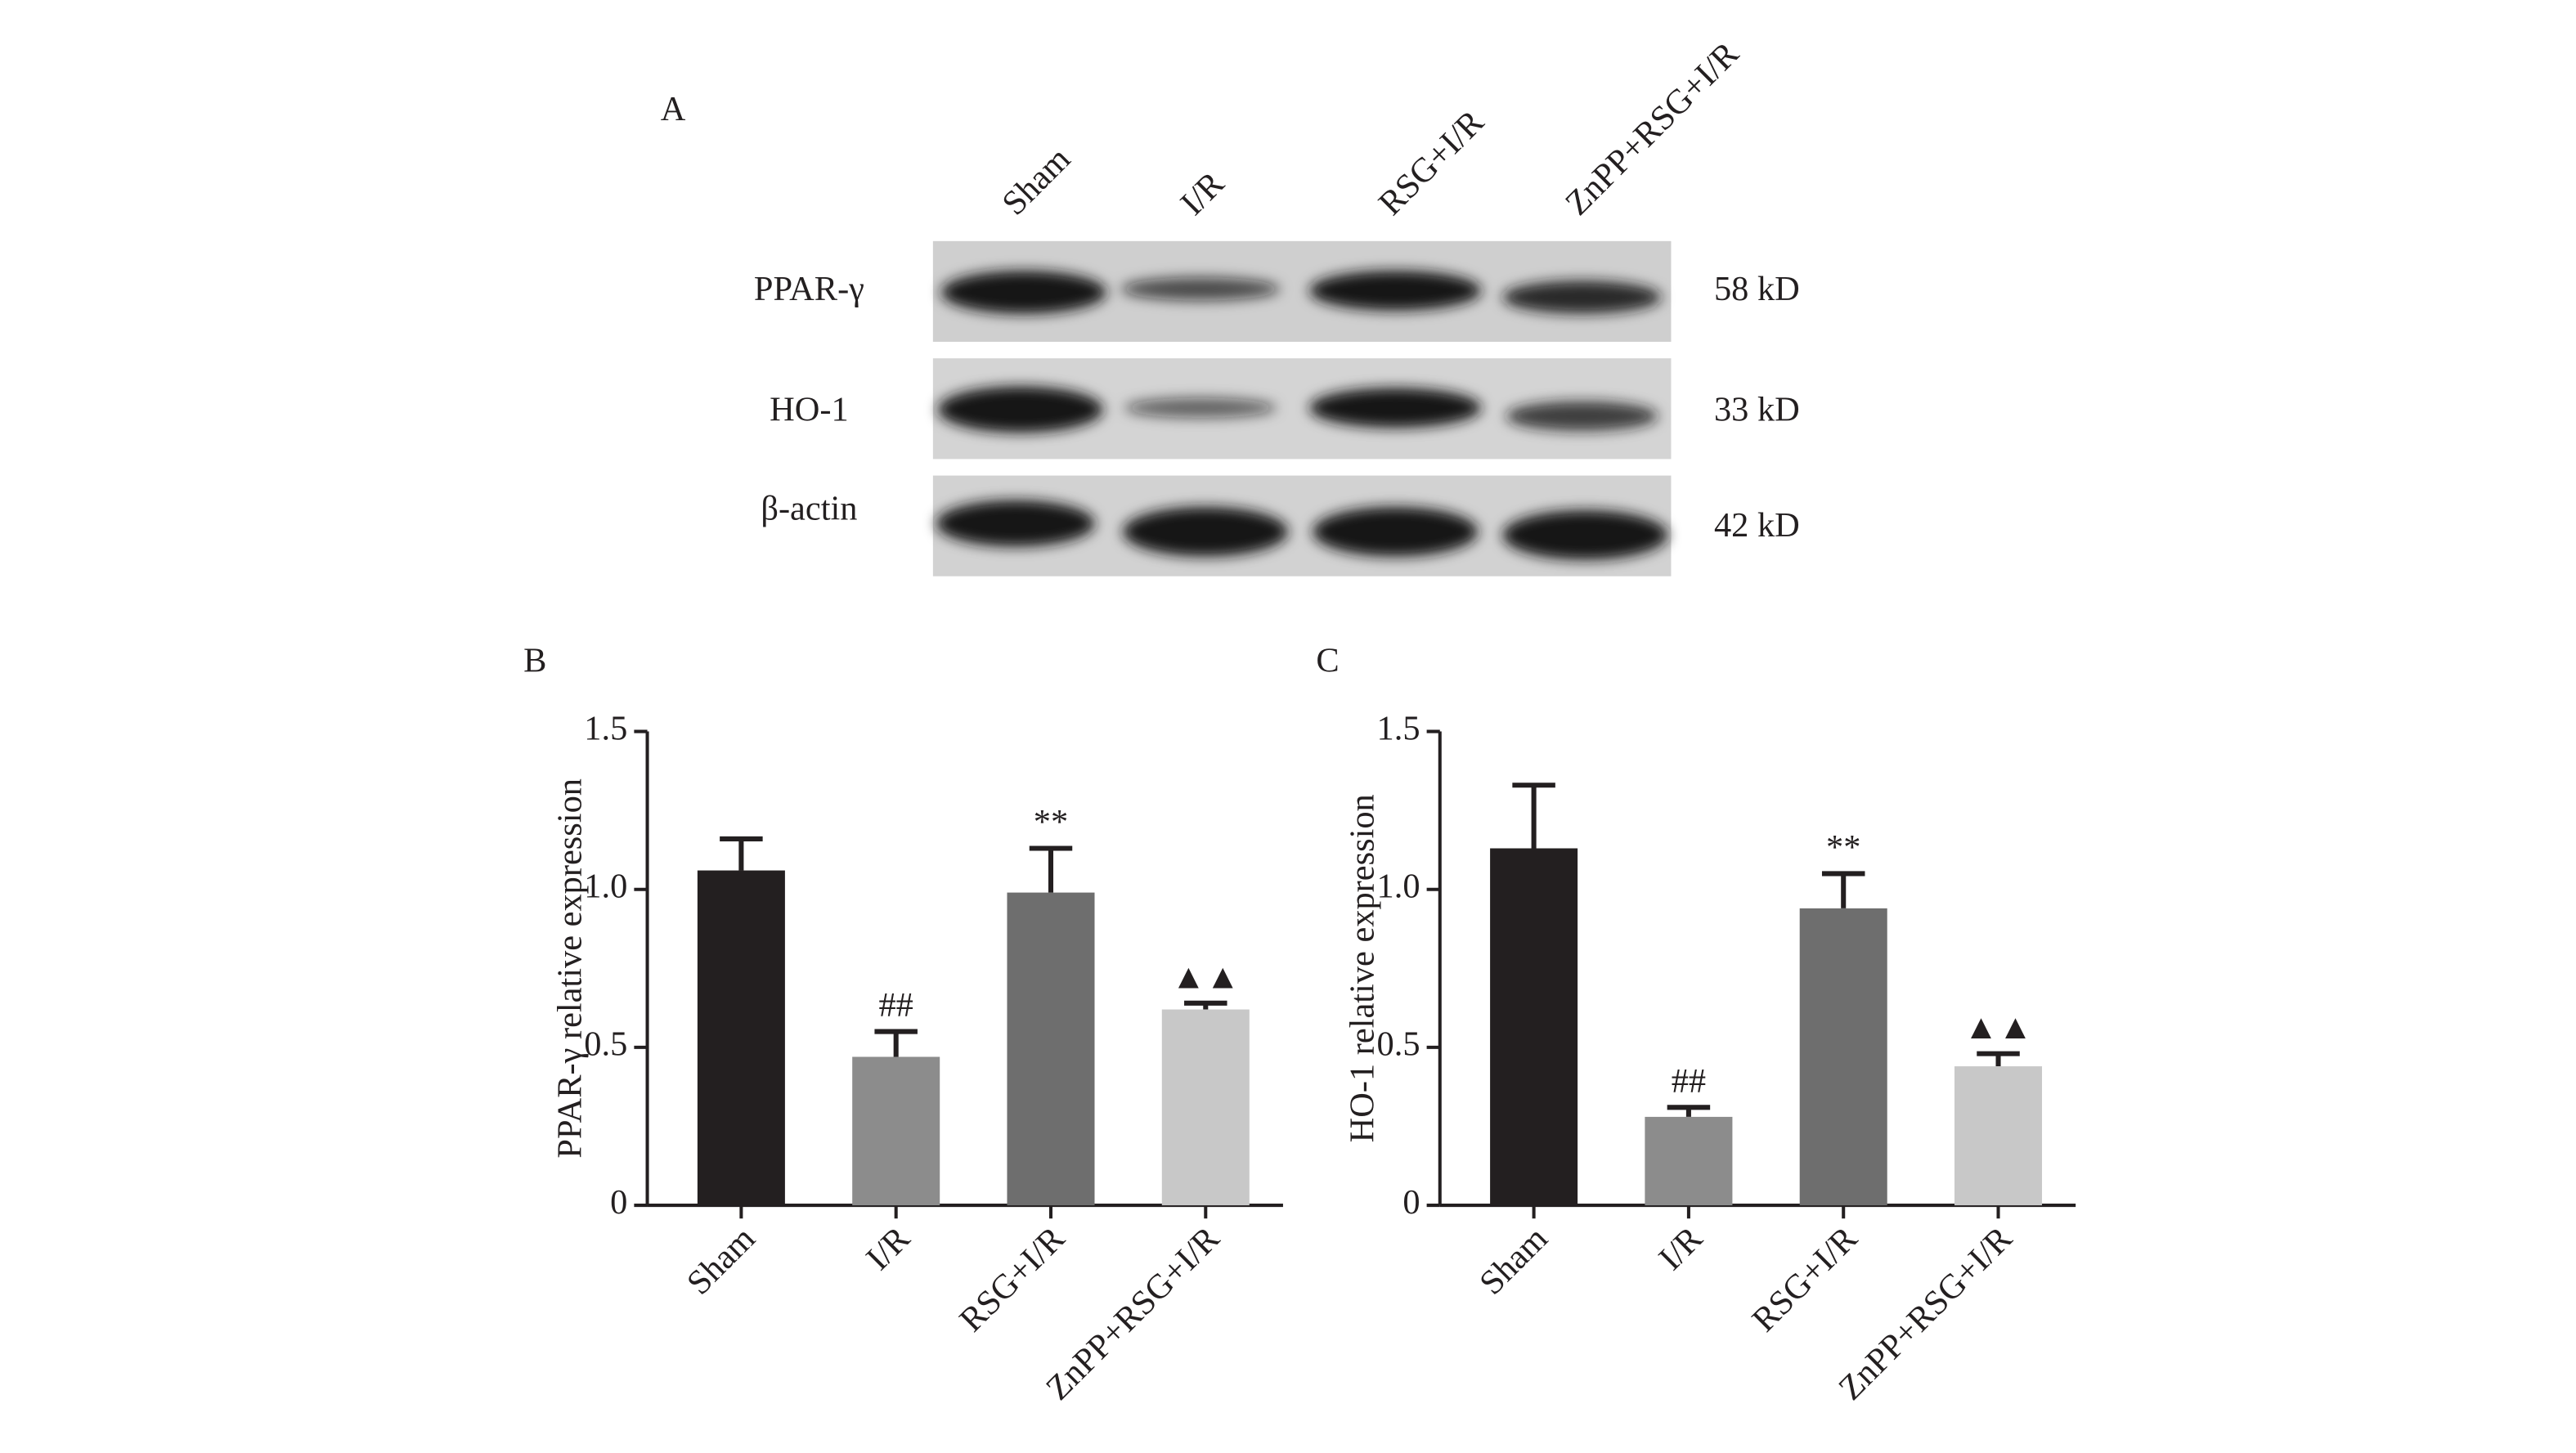  What do you see at coordinates (1327, 661) in the screenshot?
I see `panel-label: C` at bounding box center [1327, 661].